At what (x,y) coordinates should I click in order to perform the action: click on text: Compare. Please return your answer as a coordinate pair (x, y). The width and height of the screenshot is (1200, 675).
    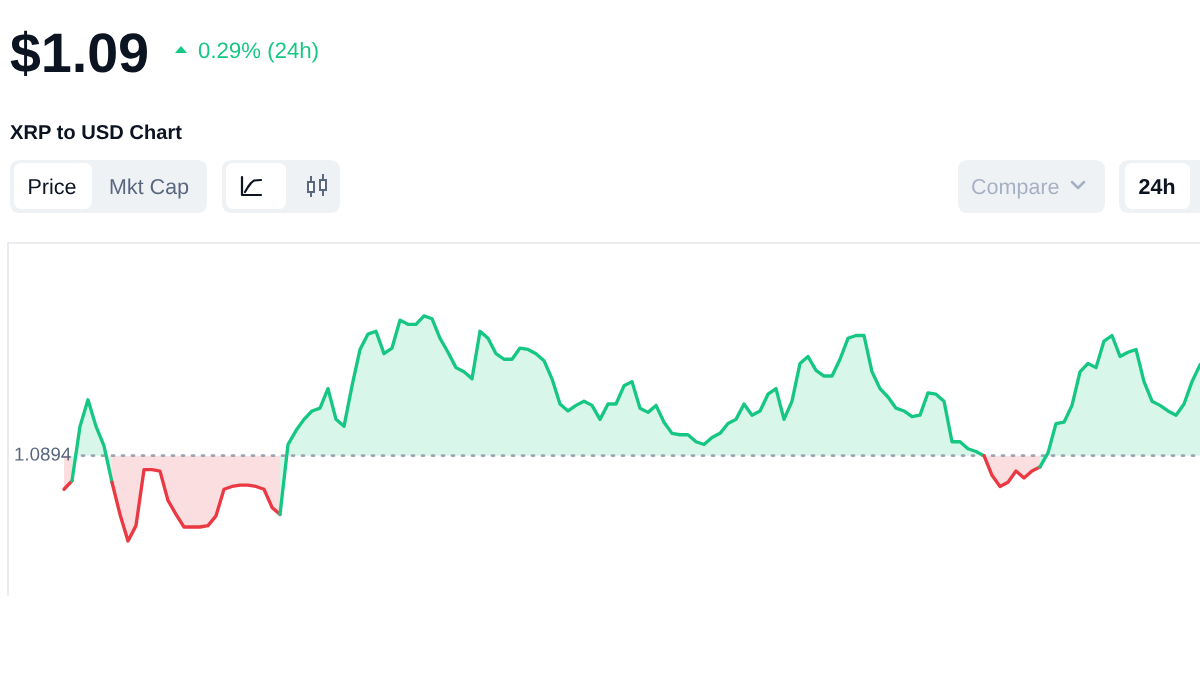
    Looking at the image, I should click on (1015, 188).